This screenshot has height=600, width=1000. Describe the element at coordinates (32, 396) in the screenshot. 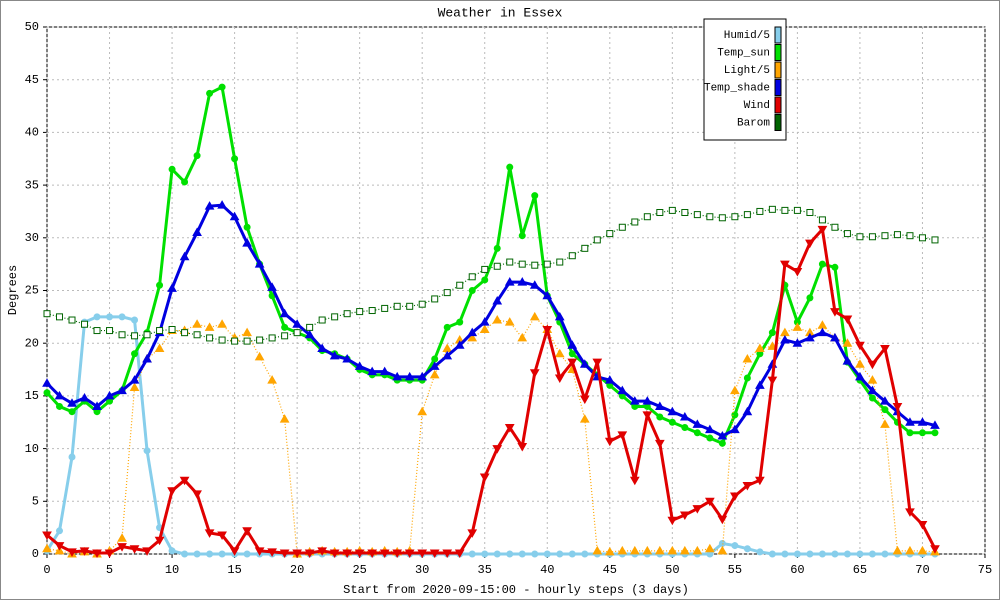

I see `y-tick-label: 15` at that location.